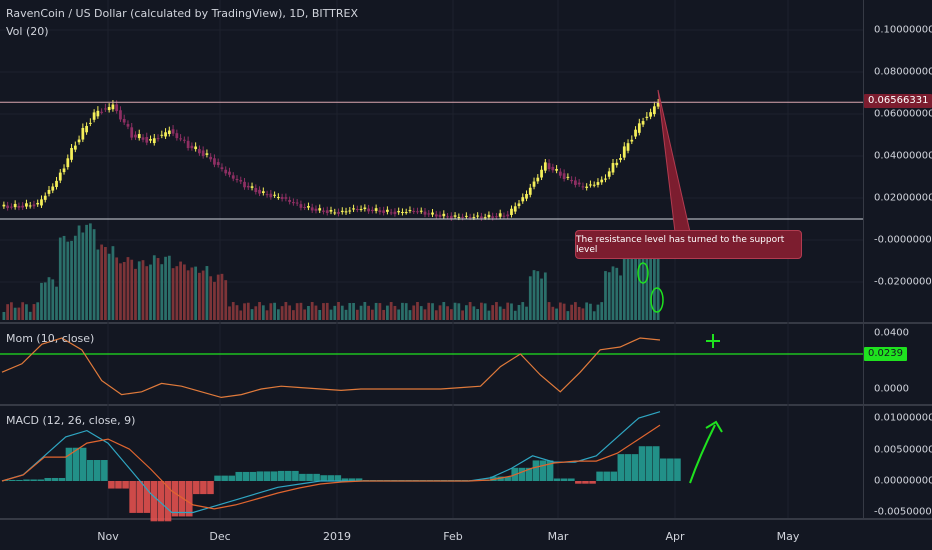 This screenshot has height=550, width=932. I want to click on momentum-legend: Mom (10, close), so click(50, 338).